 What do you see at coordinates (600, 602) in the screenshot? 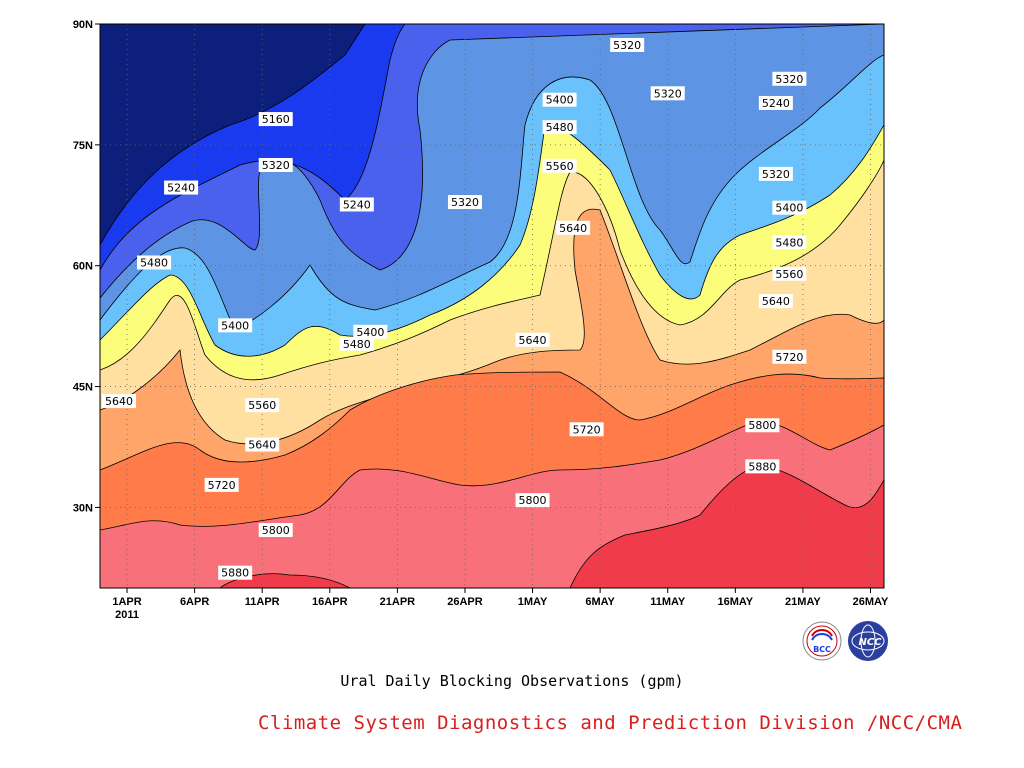
I see `x-tick-label: 6MAY` at bounding box center [600, 602].